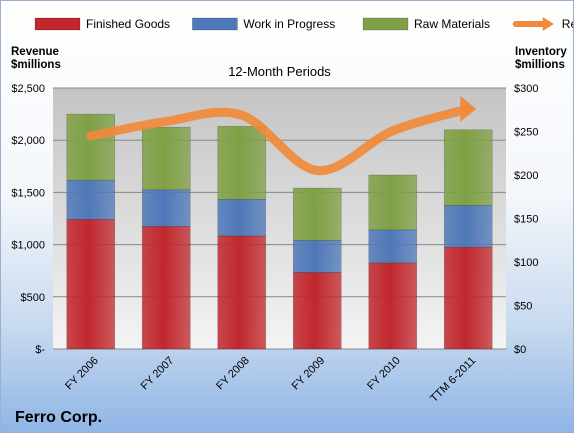  What do you see at coordinates (452, 24) in the screenshot?
I see `legend-label: Raw Materials` at bounding box center [452, 24].